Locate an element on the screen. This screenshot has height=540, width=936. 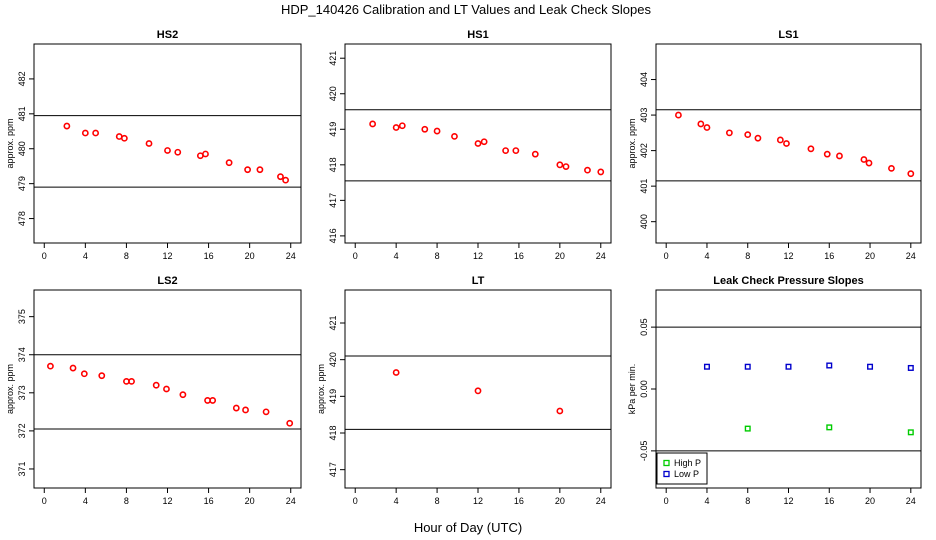
legend-marker-high-p is located at coordinates (666, 463).